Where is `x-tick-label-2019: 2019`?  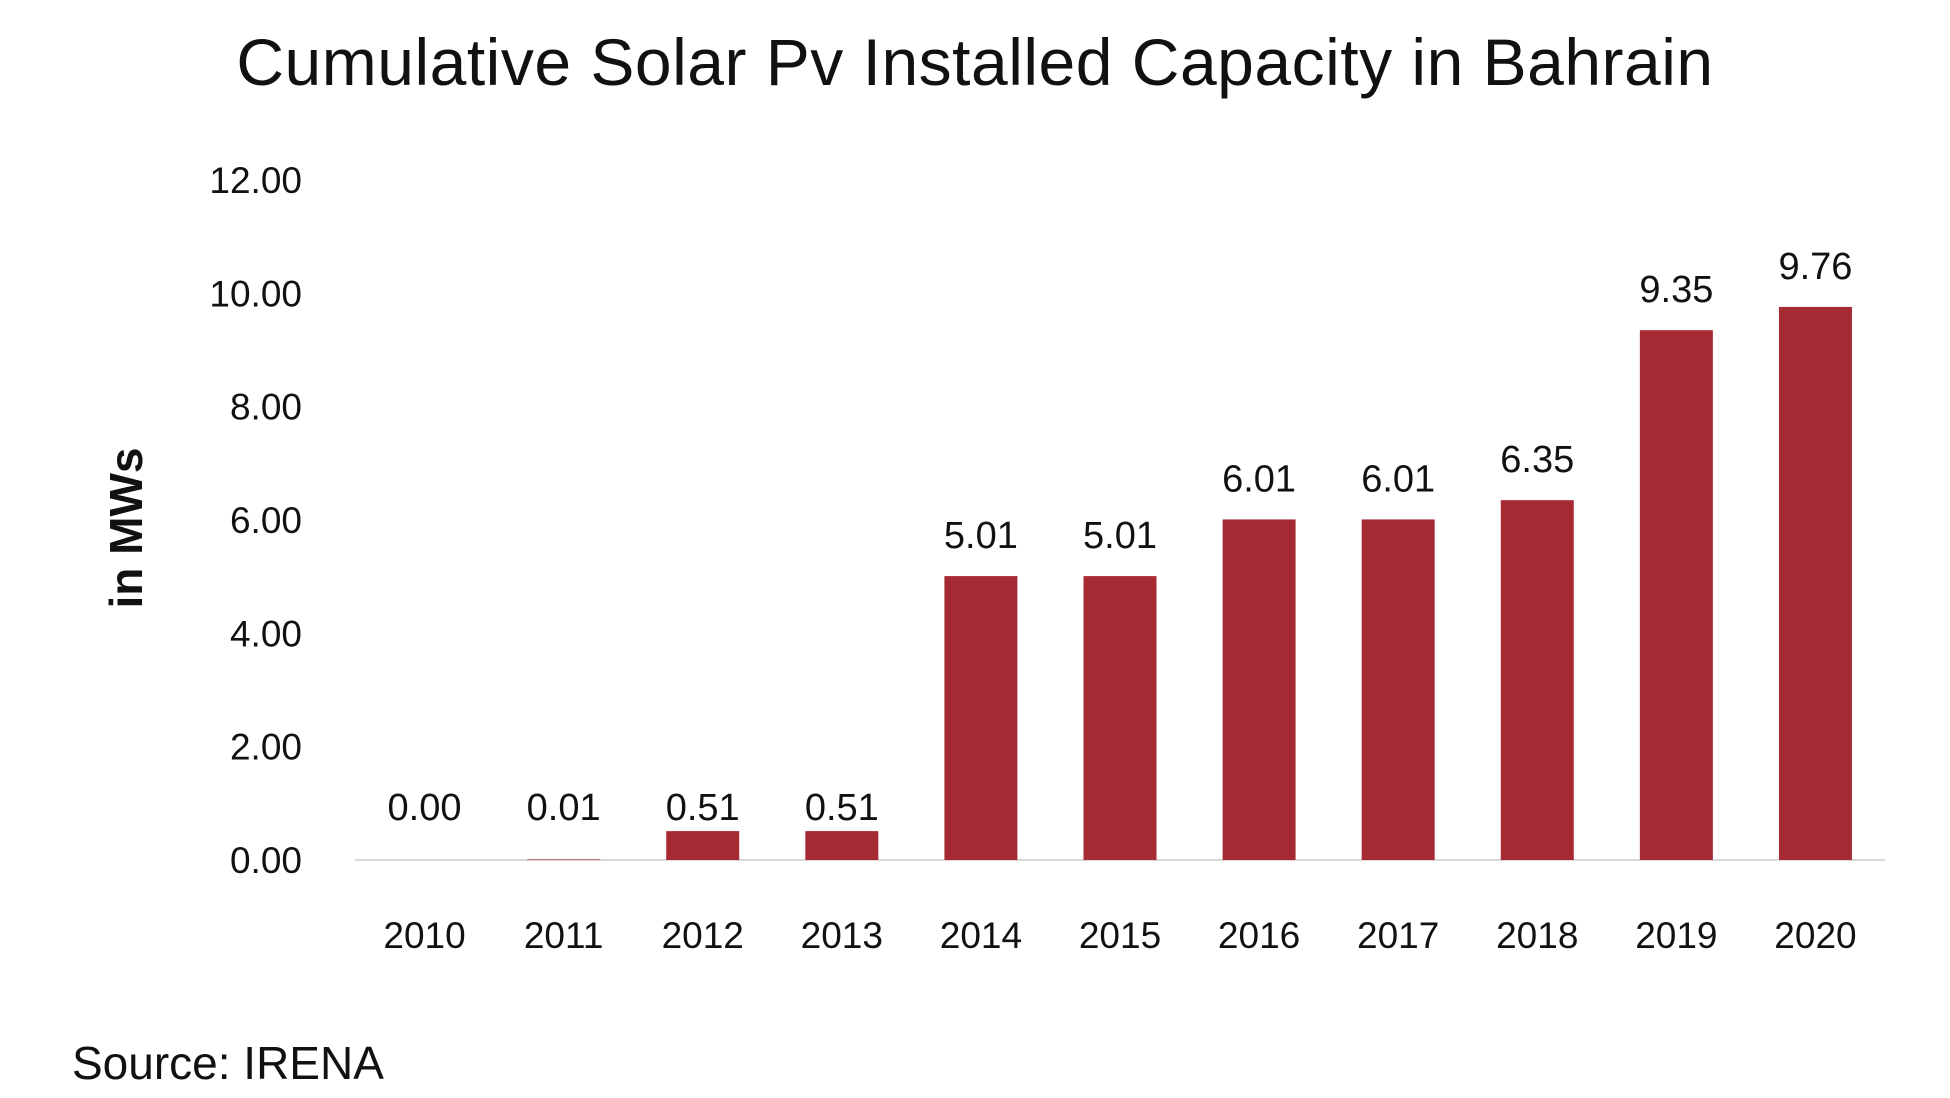 x-tick-label-2019: 2019 is located at coordinates (1676, 935).